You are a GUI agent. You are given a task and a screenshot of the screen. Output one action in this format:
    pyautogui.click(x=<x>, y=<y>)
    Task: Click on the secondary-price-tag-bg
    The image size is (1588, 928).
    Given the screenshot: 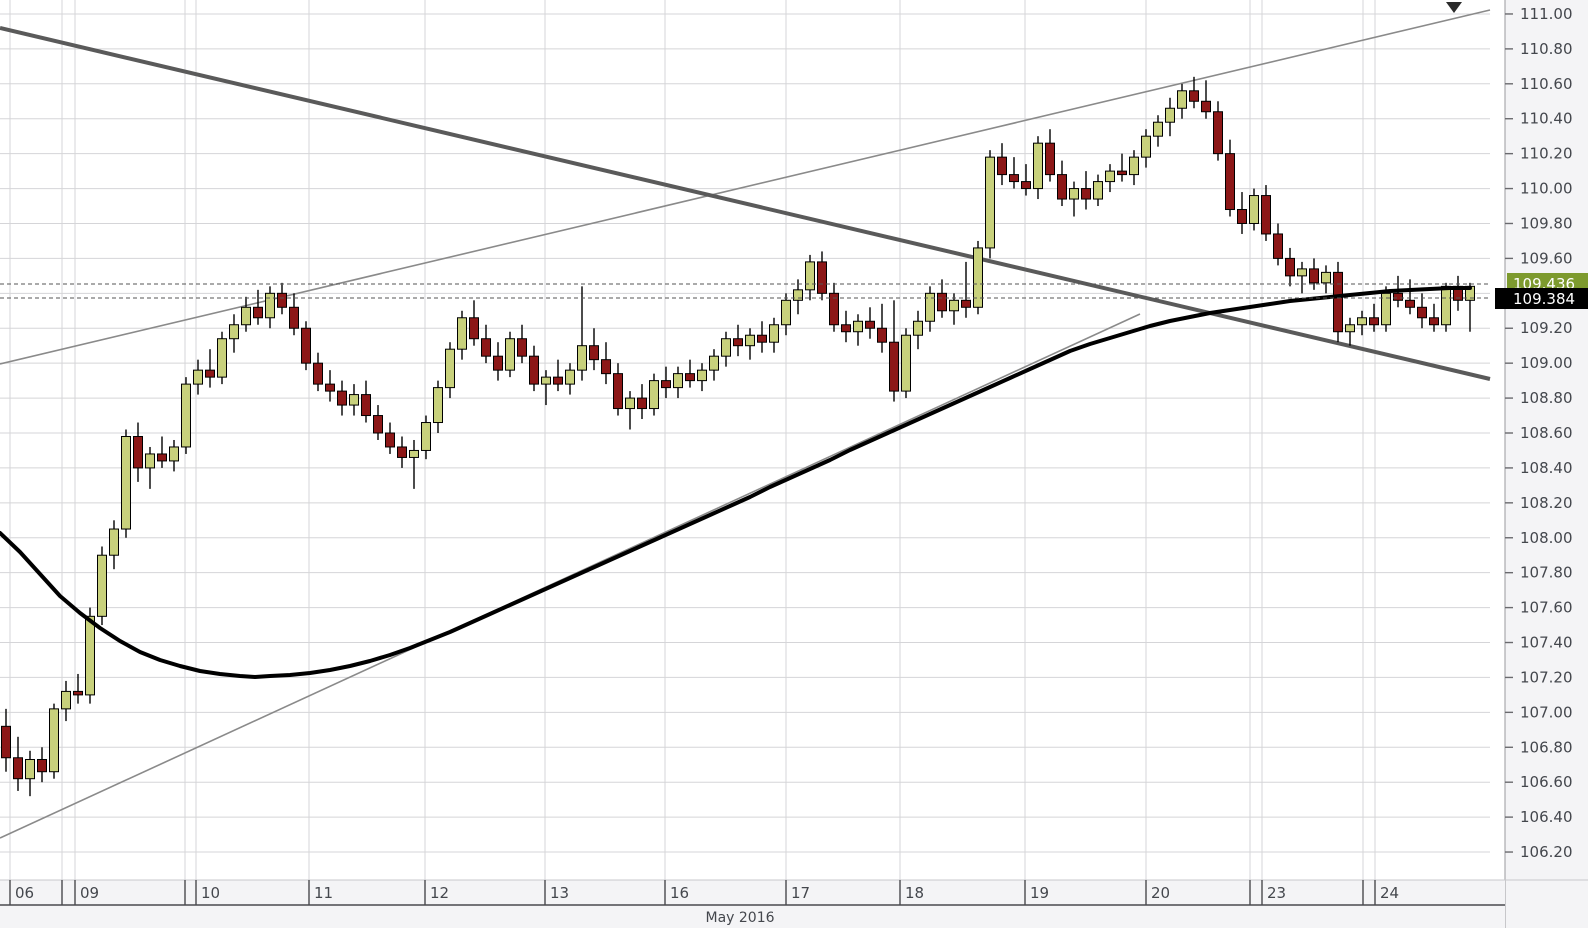 What is the action you would take?
    pyautogui.click(x=1541, y=298)
    